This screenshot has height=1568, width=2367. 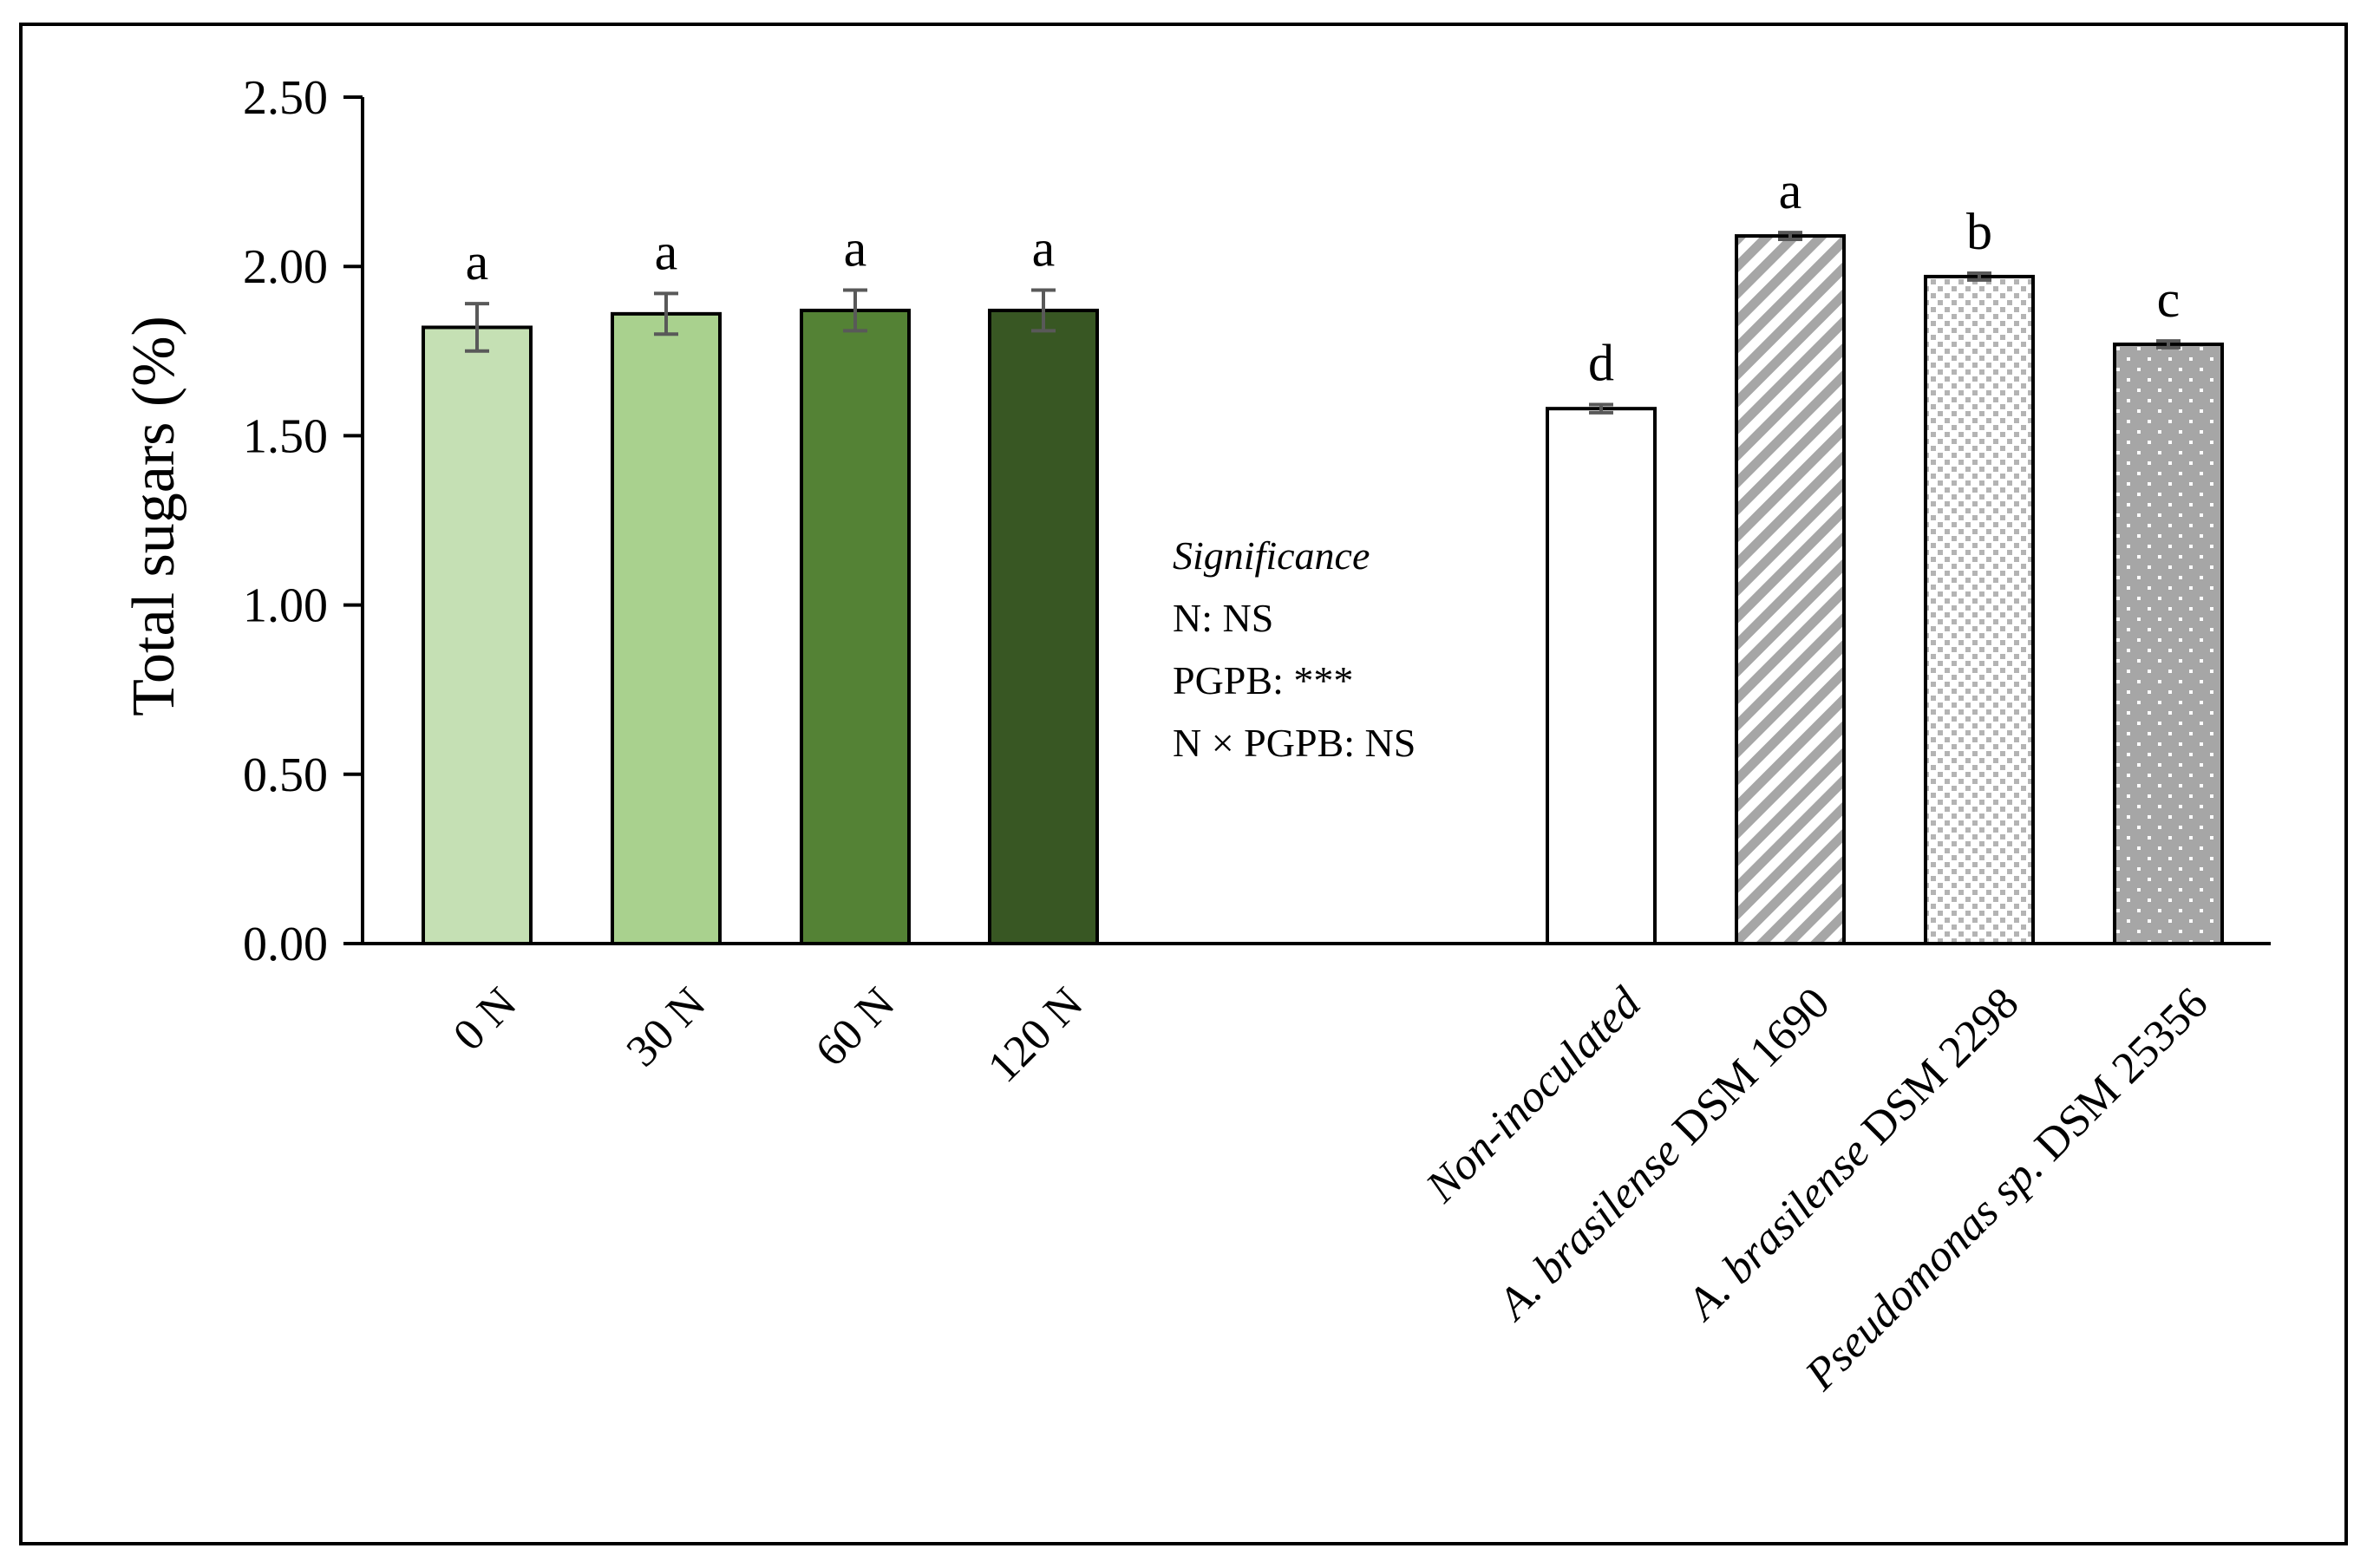 What do you see at coordinates (285, 267) in the screenshot?
I see `y-tick-label: 2.00` at bounding box center [285, 267].